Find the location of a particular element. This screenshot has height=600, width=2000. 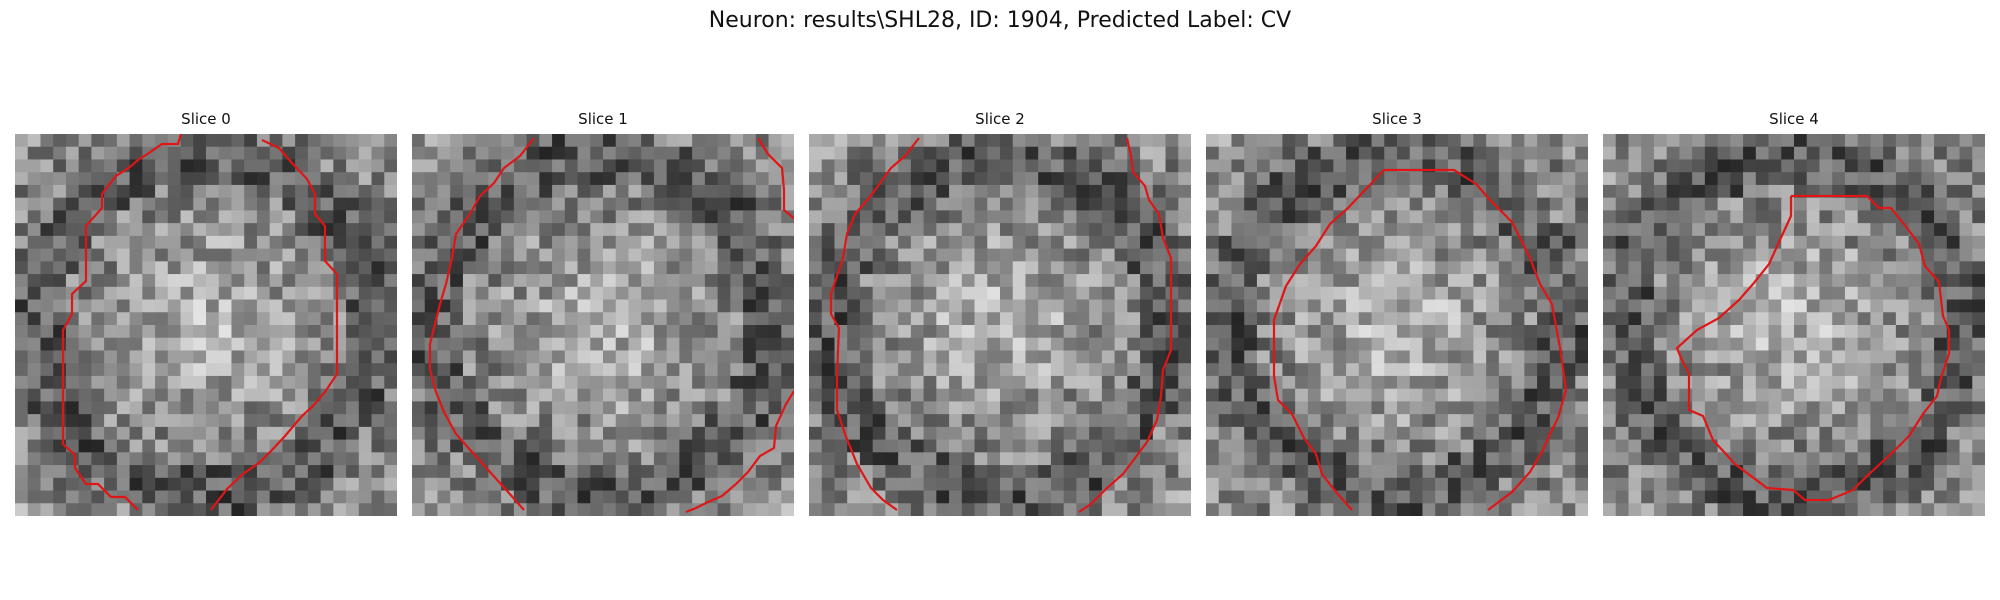

slice-1-image is located at coordinates (603, 325).